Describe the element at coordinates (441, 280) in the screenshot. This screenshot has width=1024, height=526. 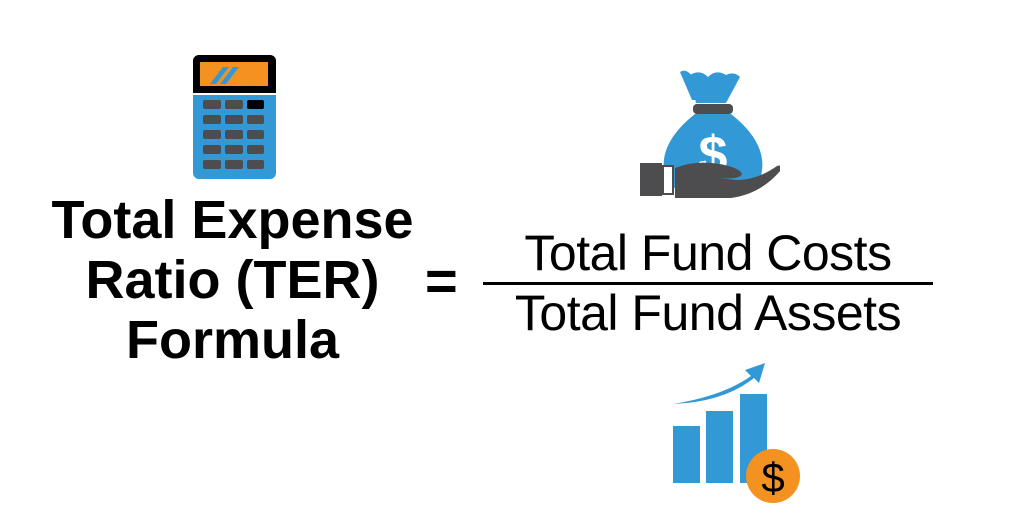
I see `equals-sign: =` at that location.